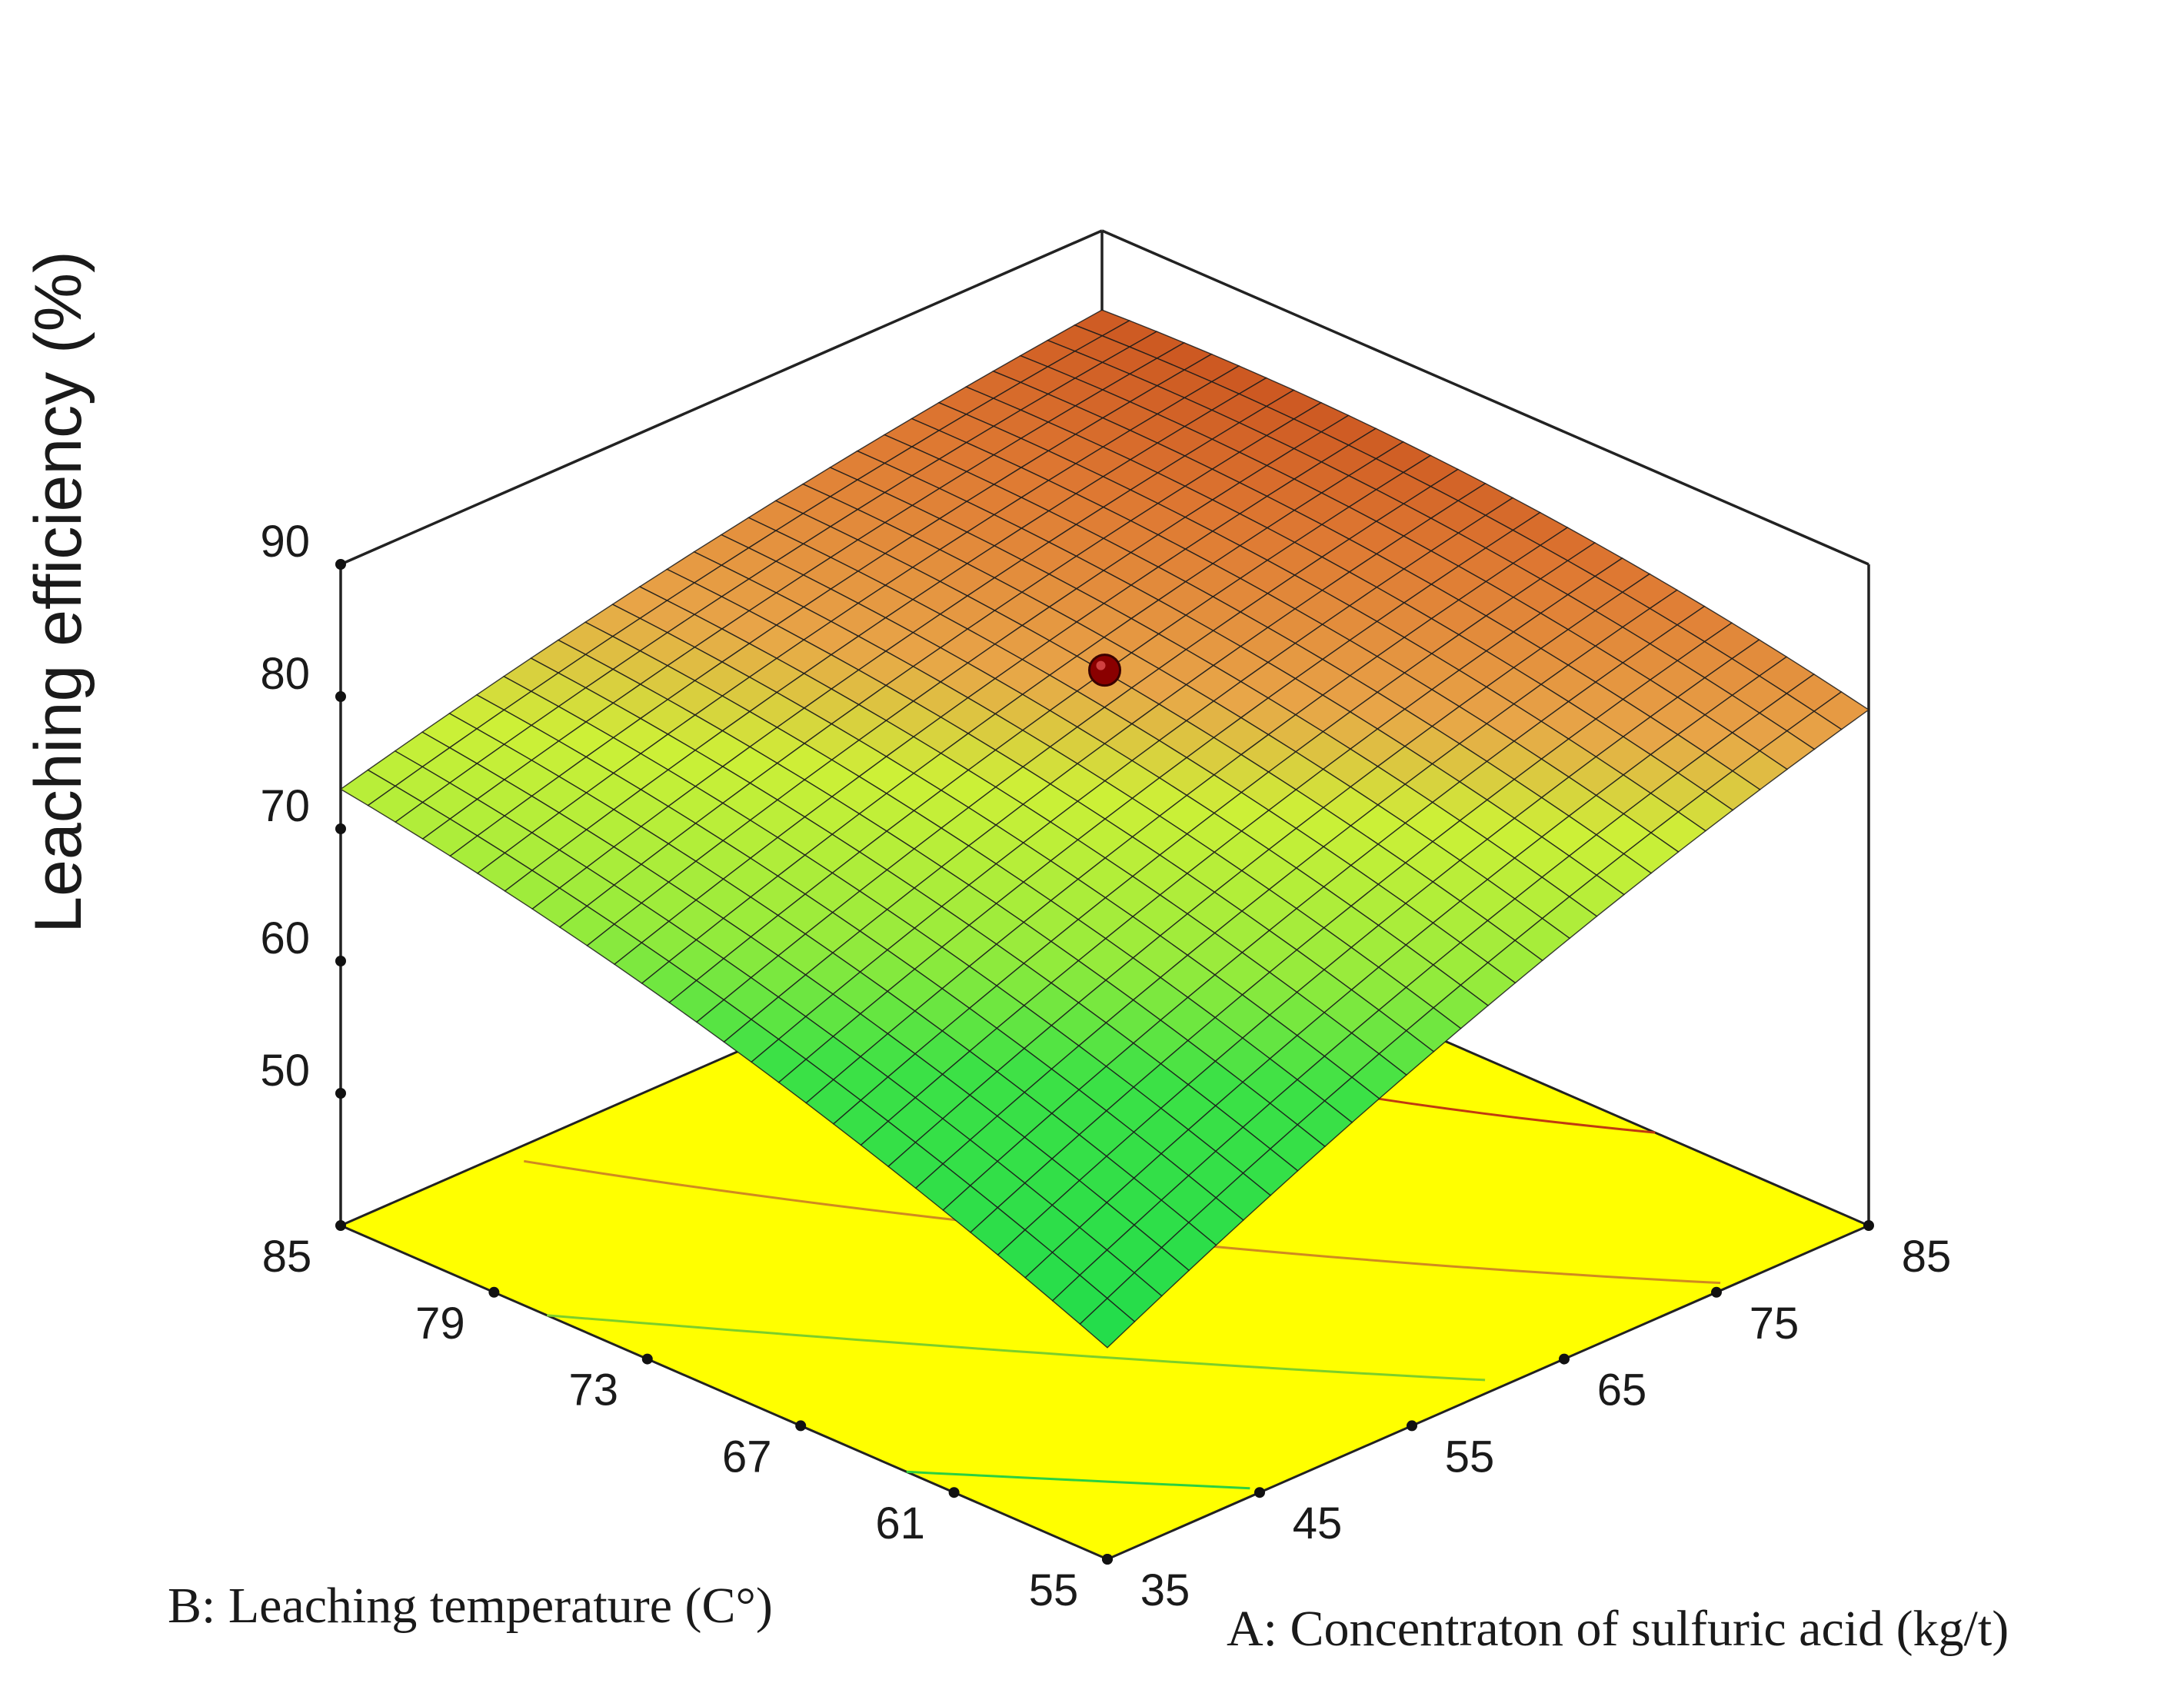 This screenshot has width=2184, height=1683. I want to click on design-point-group, so click(1104, 670).